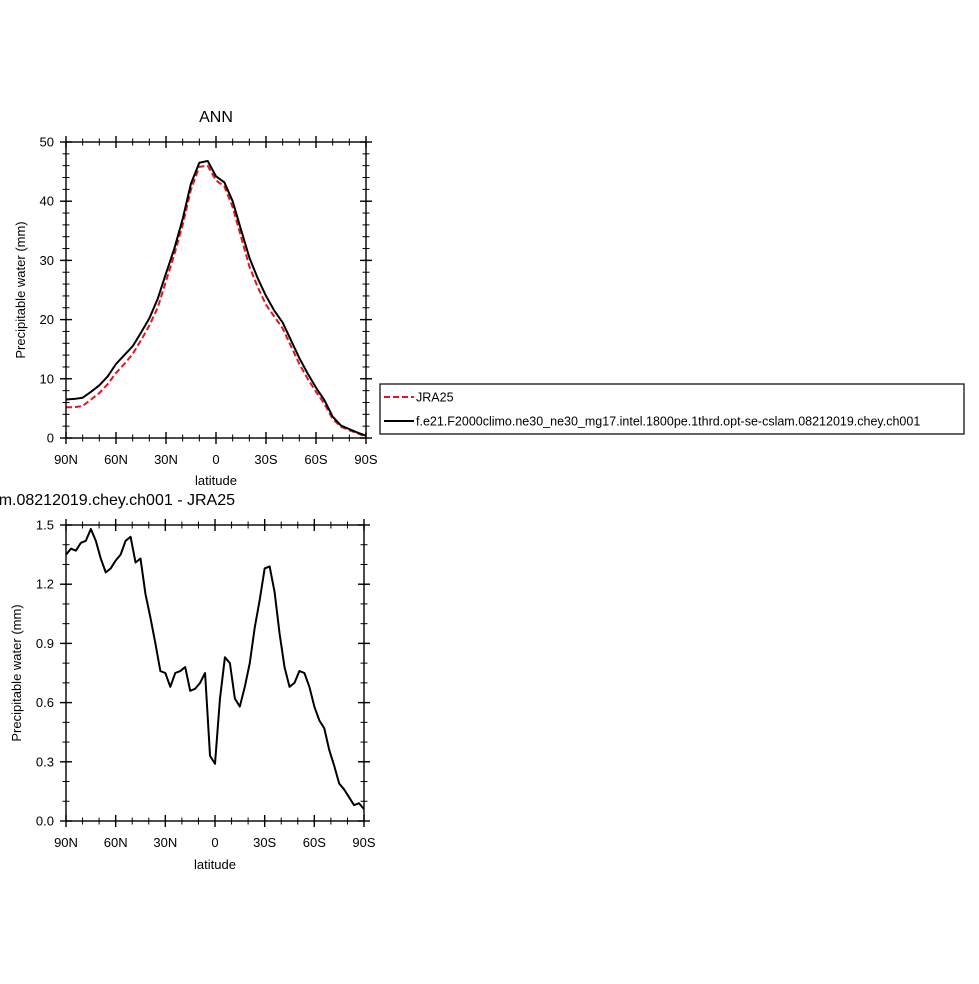 Image resolution: width=979 pixels, height=984 pixels. I want to click on y-tick-label: 0.9, so click(45, 643).